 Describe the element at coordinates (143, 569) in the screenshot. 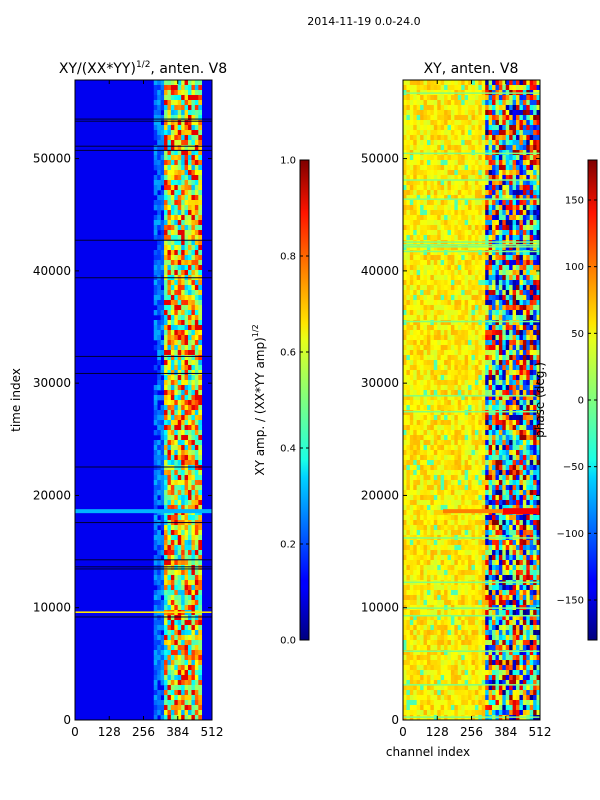

I see `heat-gap-line` at that location.